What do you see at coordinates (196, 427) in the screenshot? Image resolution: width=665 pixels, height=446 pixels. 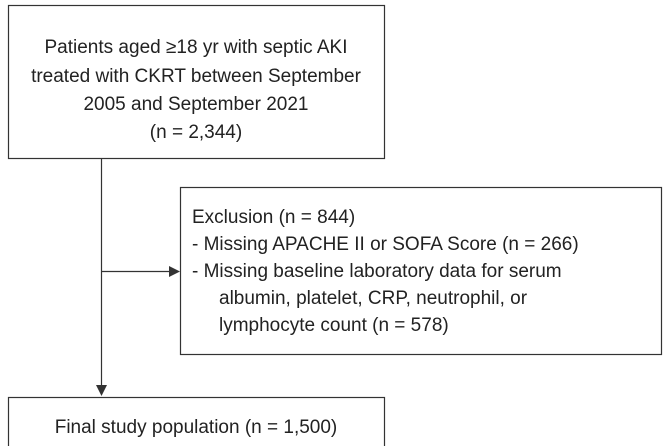 I see `final-line: Final study population (n = 1,500)` at bounding box center [196, 427].